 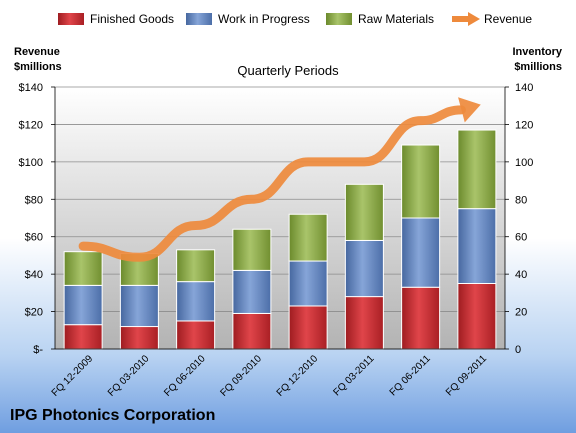 What do you see at coordinates (469, 110) in the screenshot?
I see `revenue-arrowhead` at bounding box center [469, 110].